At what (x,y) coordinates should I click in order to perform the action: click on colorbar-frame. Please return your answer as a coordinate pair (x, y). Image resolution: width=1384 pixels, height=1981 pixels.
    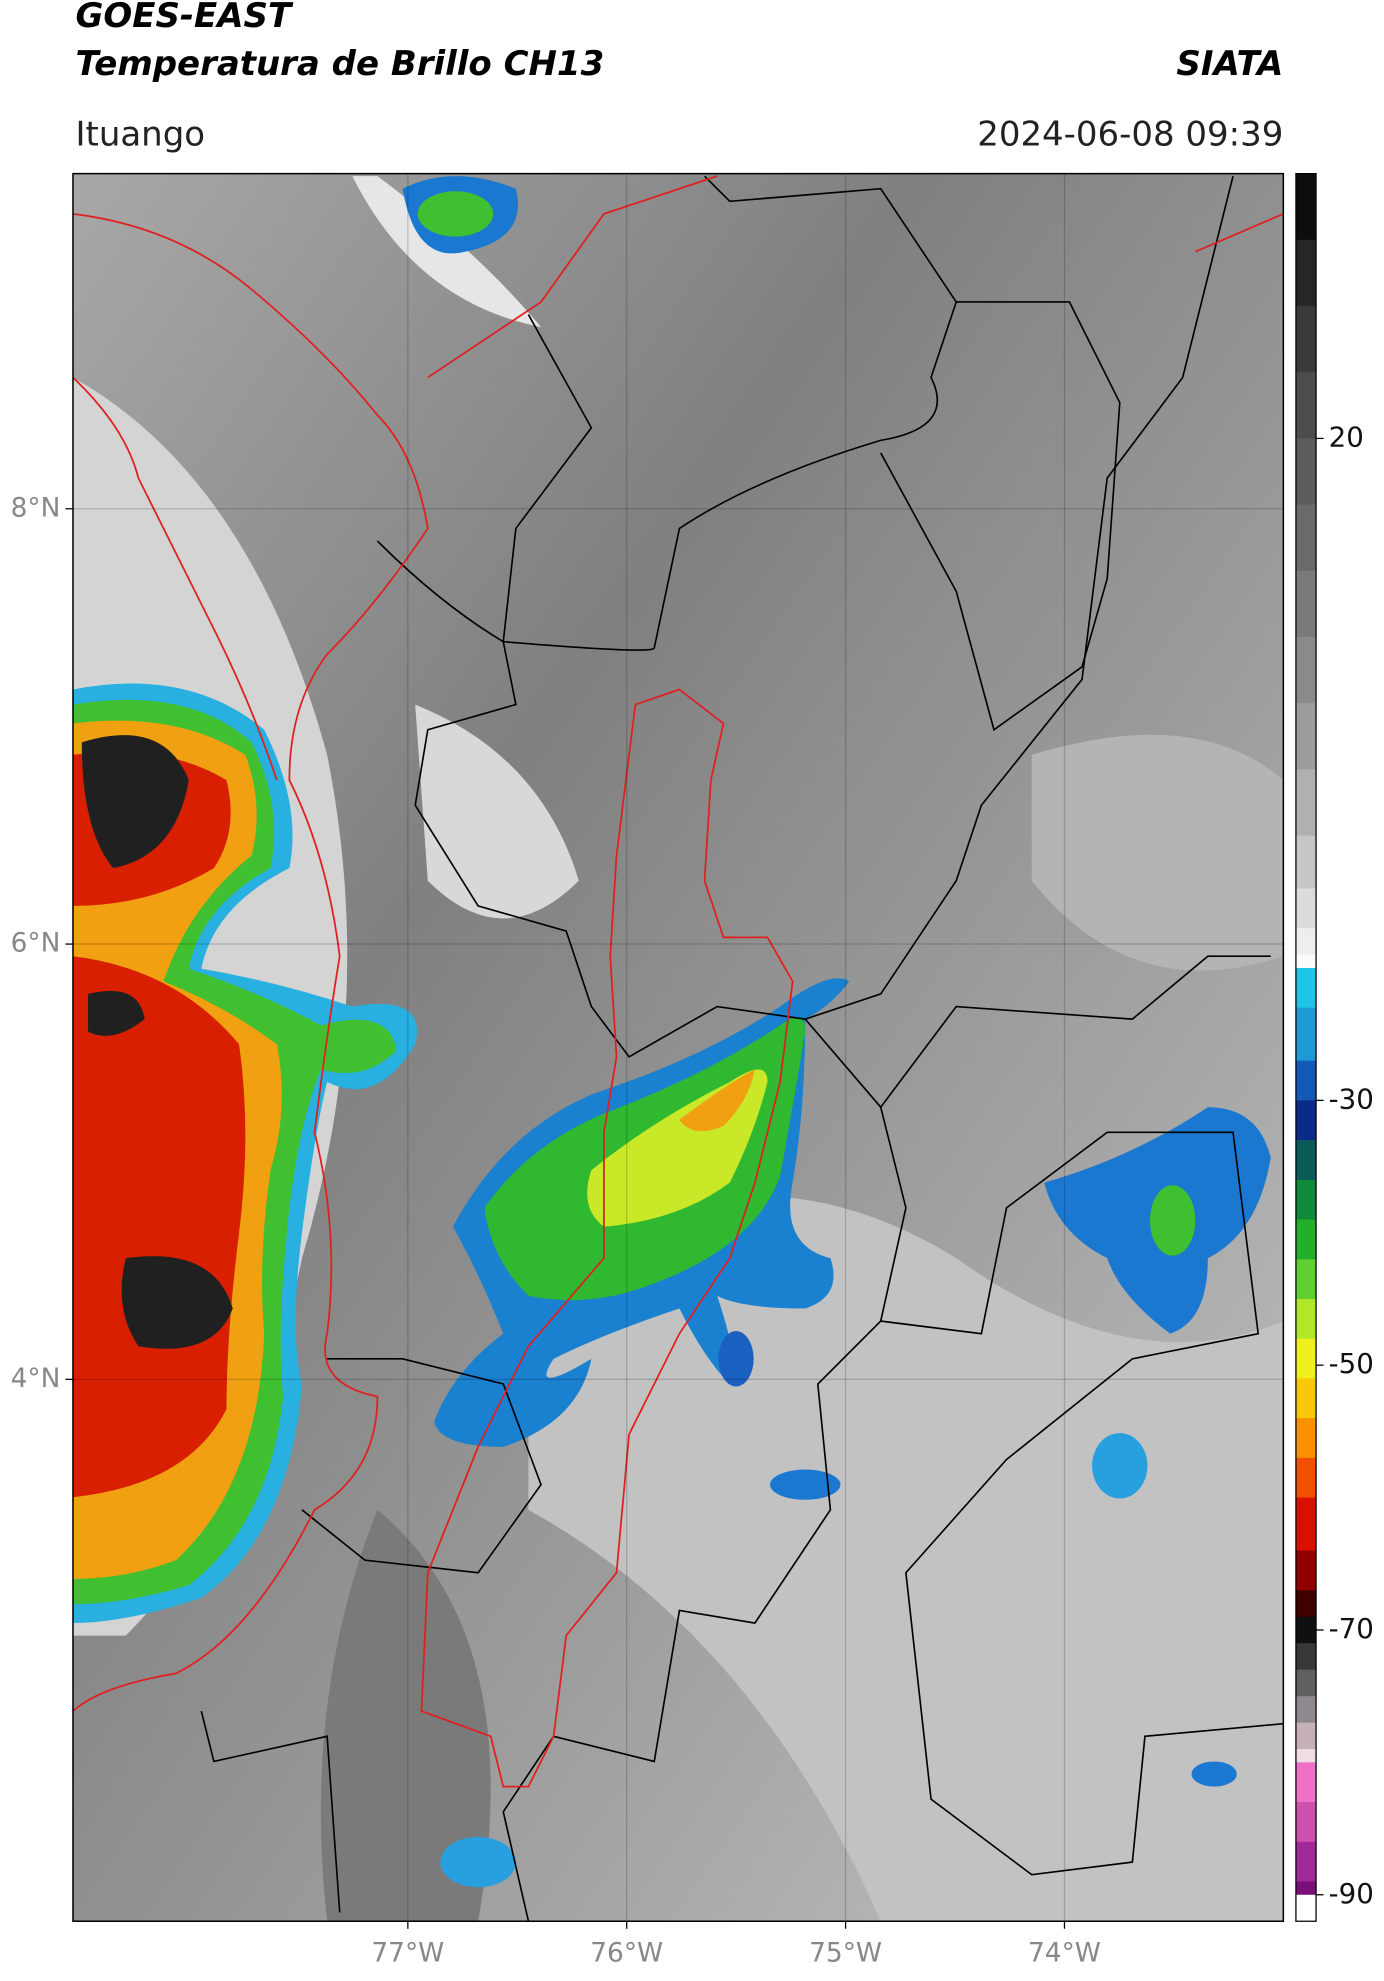
    Looking at the image, I should click on (1306, 1047).